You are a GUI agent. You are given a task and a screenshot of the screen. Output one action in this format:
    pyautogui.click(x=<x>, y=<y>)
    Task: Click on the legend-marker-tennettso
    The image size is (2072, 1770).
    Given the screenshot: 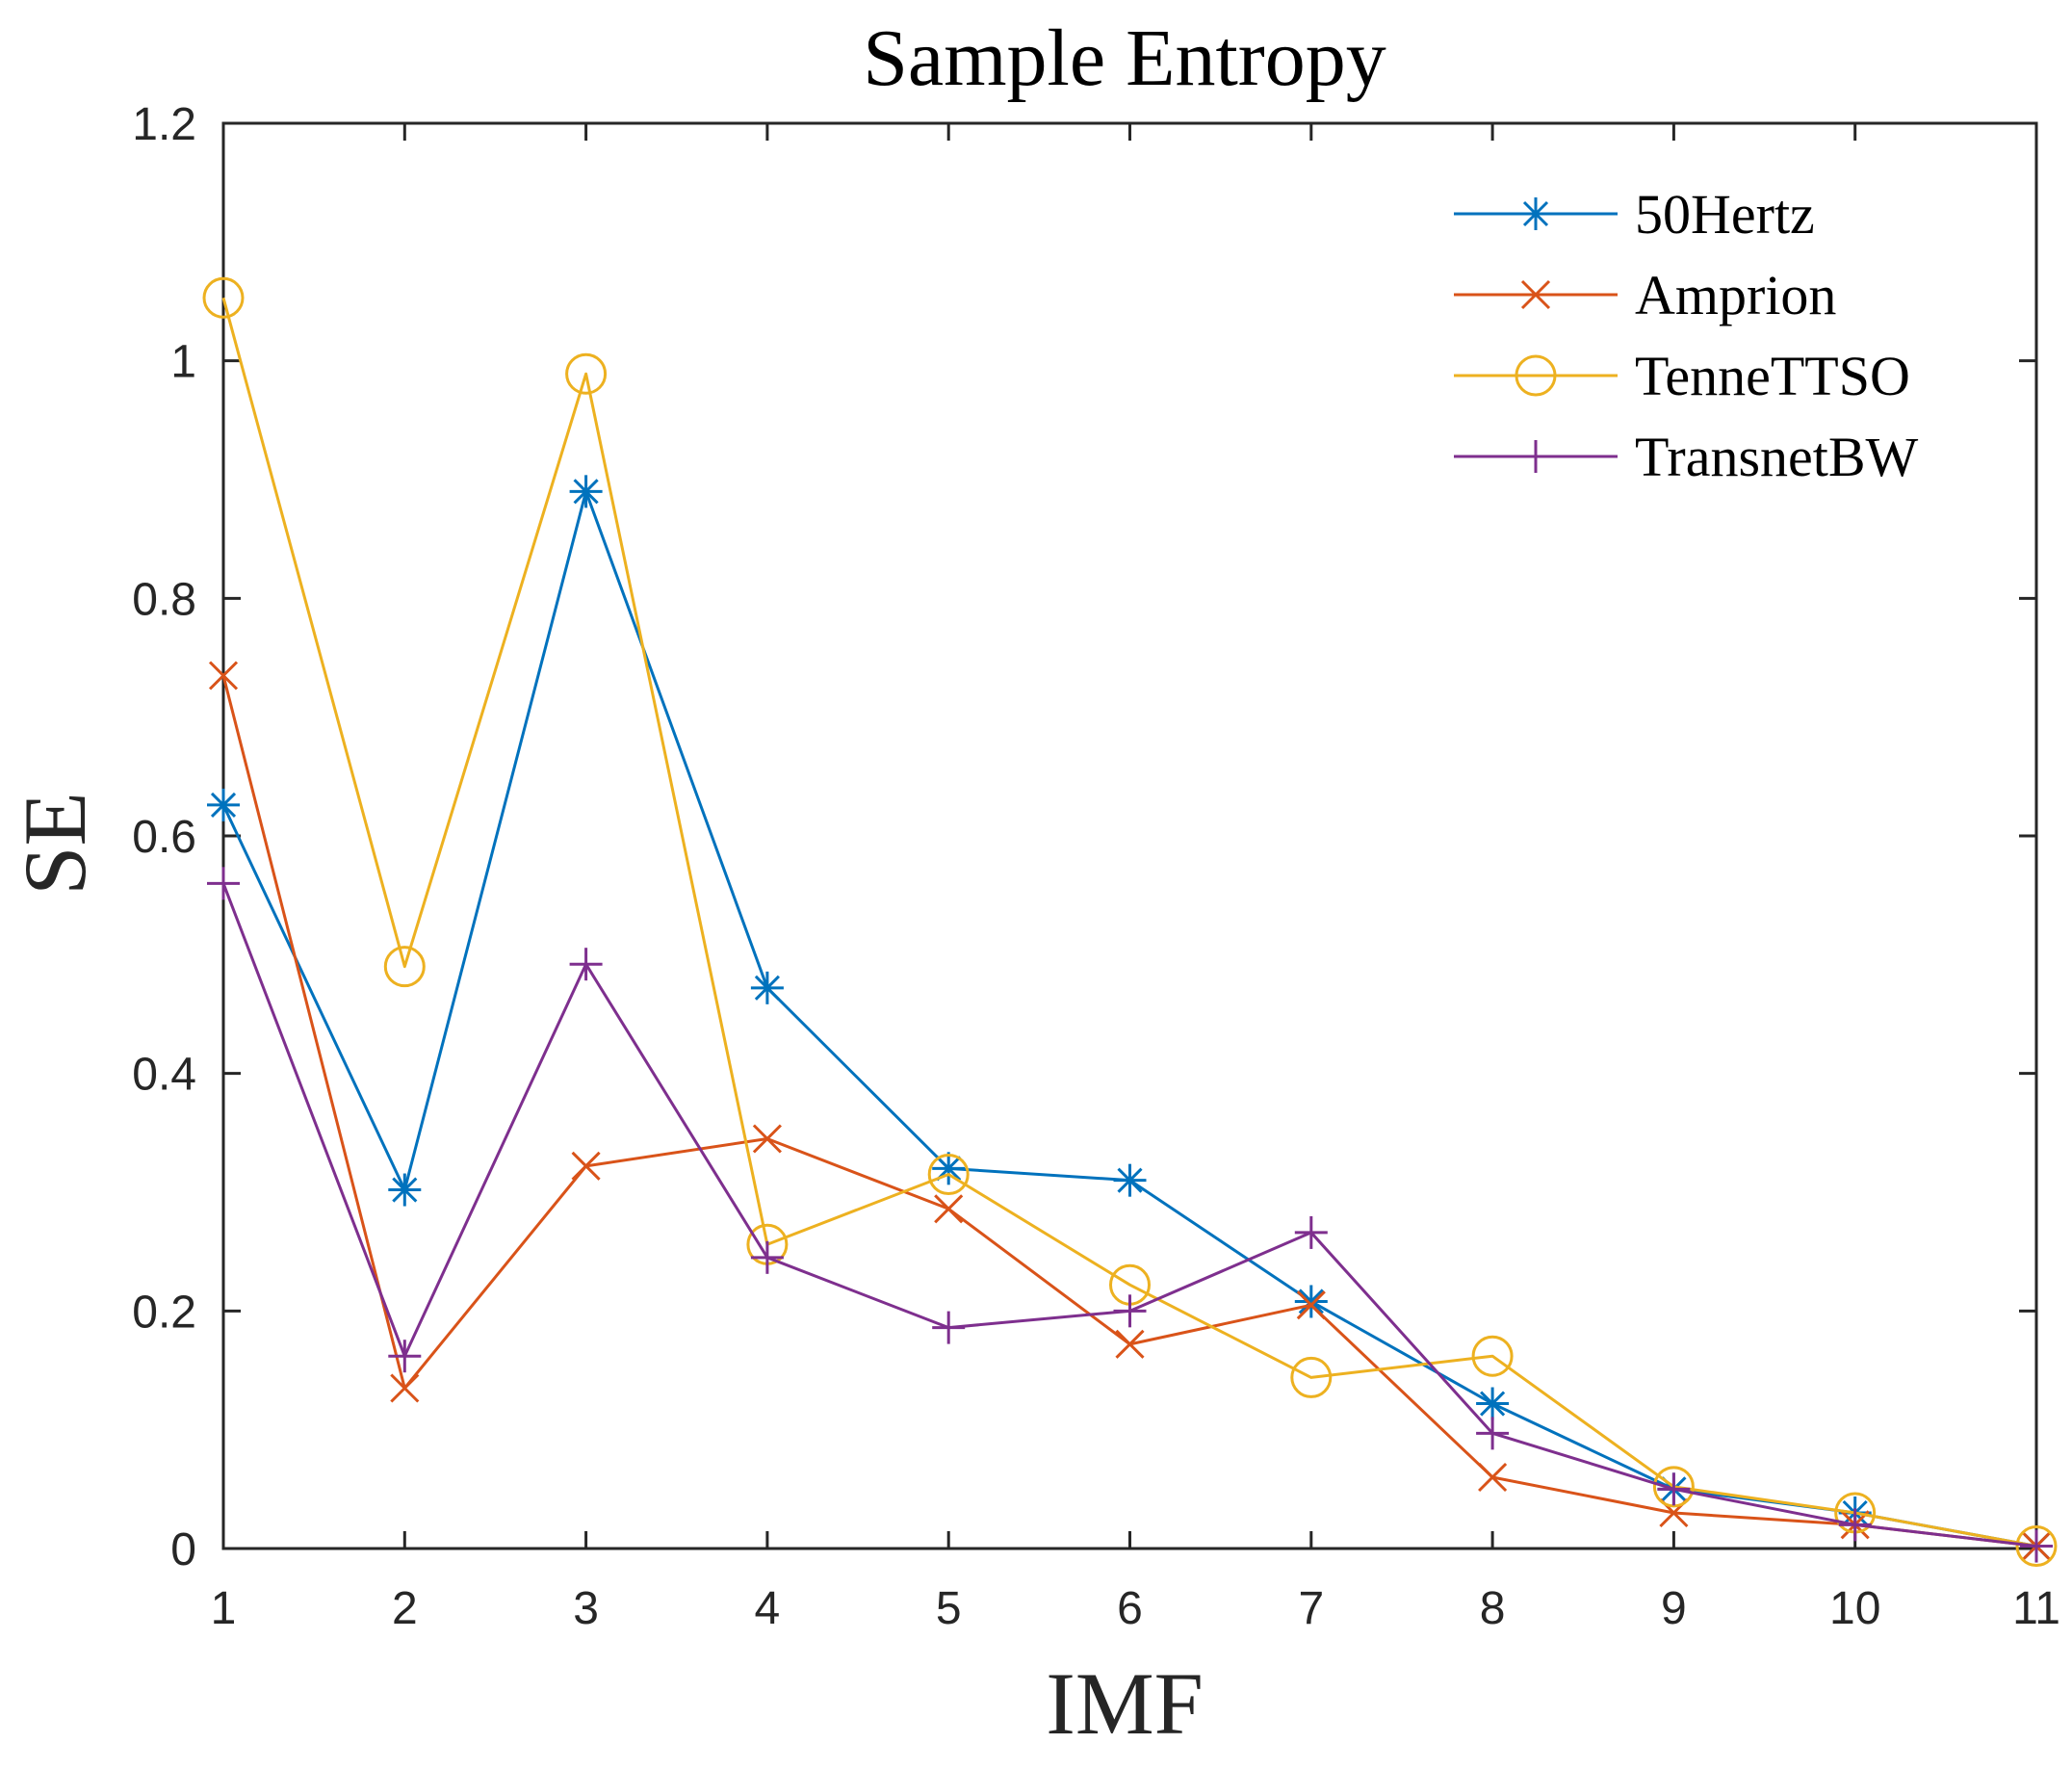 What is the action you would take?
    pyautogui.click(x=1536, y=375)
    